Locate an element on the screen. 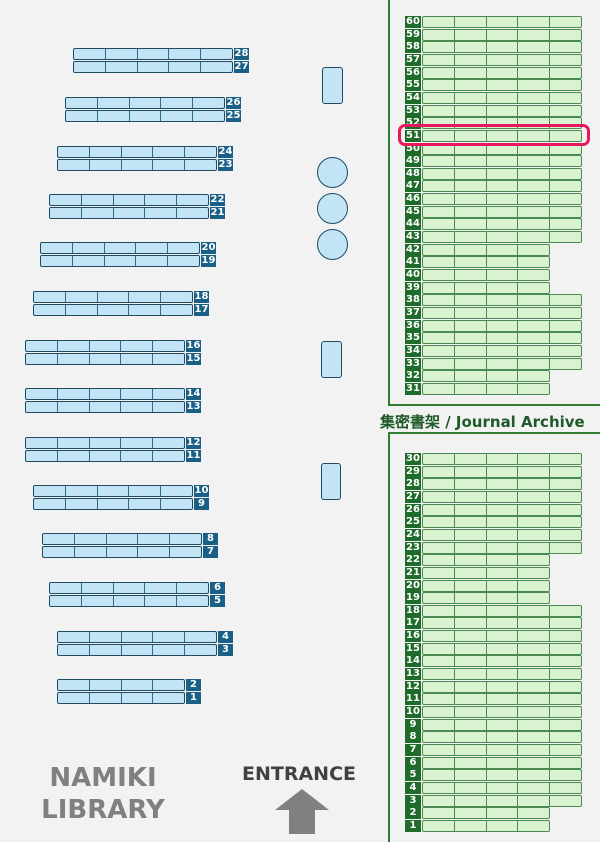  shelf-label: 9 is located at coordinates (413, 725).